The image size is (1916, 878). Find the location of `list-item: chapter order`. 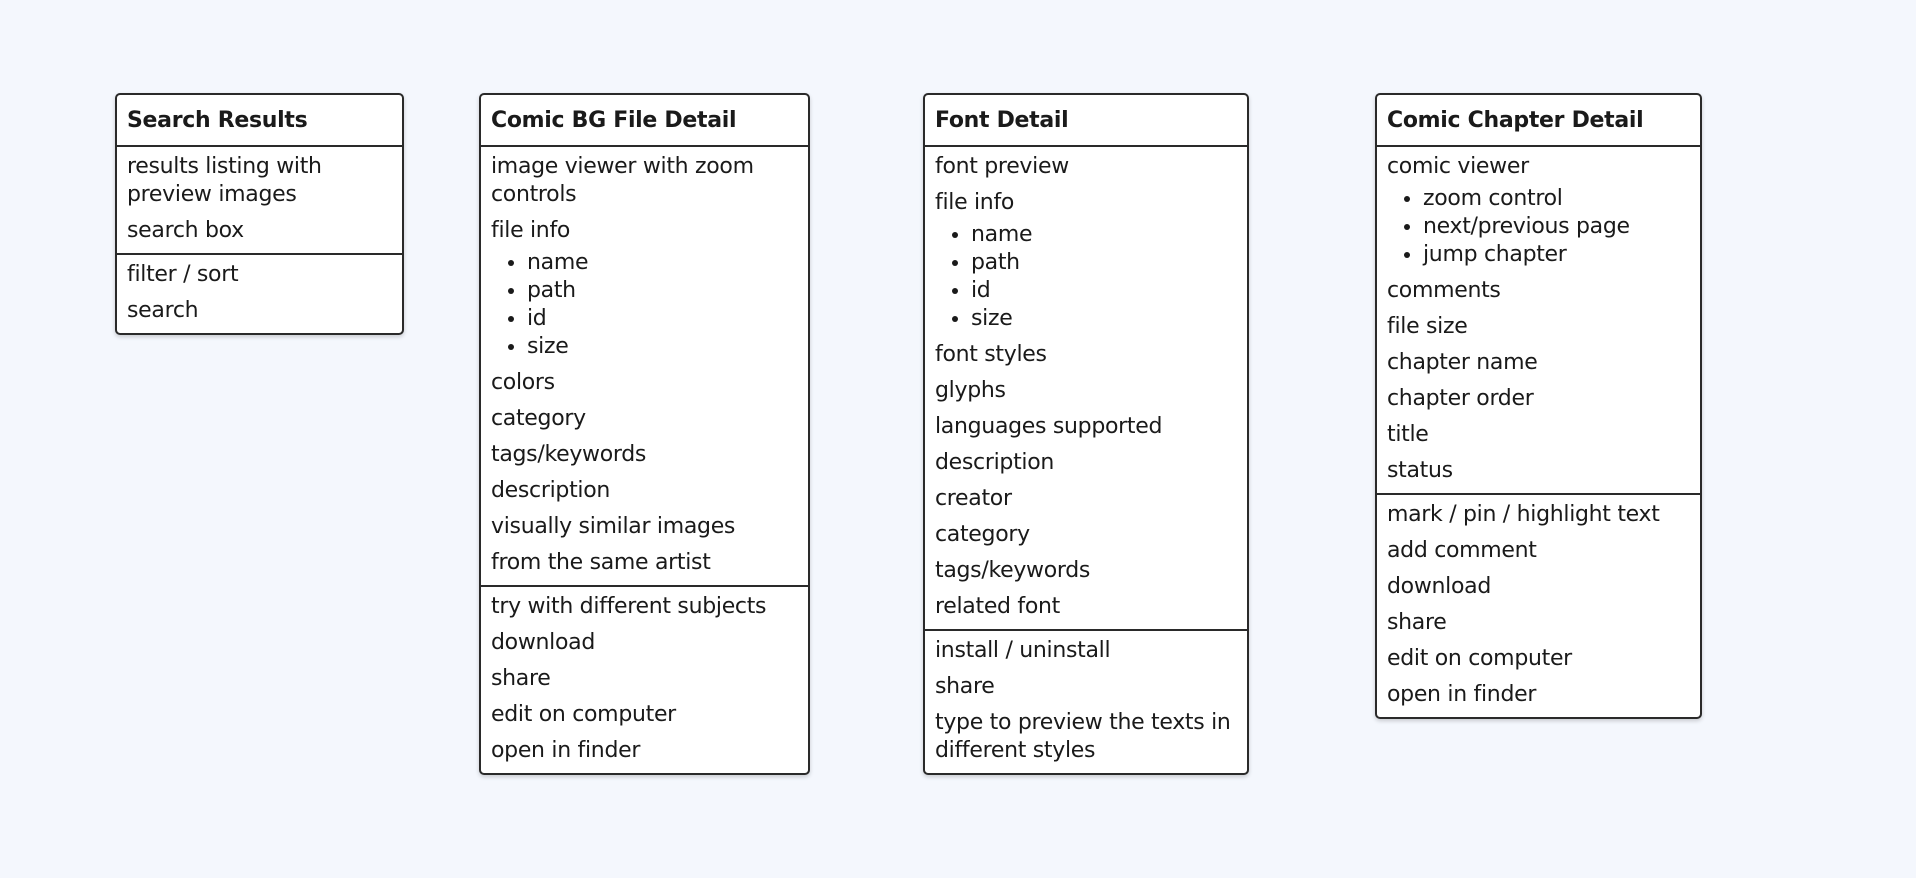

list-item: chapter order is located at coordinates (1460, 398).